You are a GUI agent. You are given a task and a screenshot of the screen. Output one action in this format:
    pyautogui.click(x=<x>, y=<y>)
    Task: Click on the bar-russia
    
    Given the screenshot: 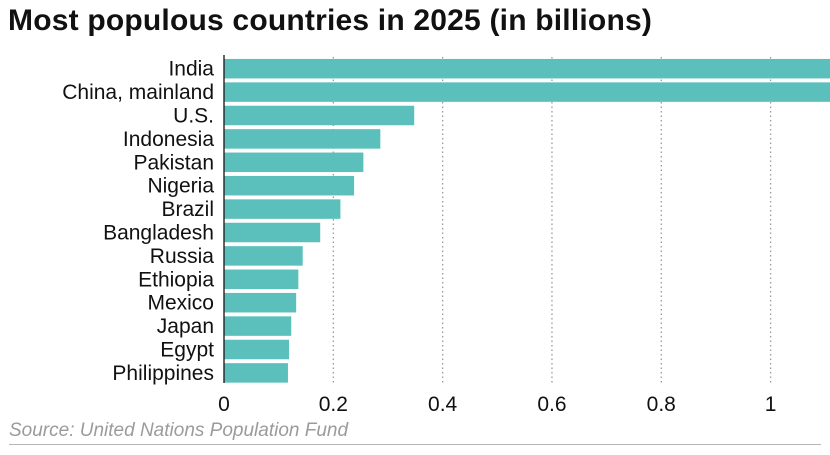 What is the action you would take?
    pyautogui.click(x=263, y=256)
    